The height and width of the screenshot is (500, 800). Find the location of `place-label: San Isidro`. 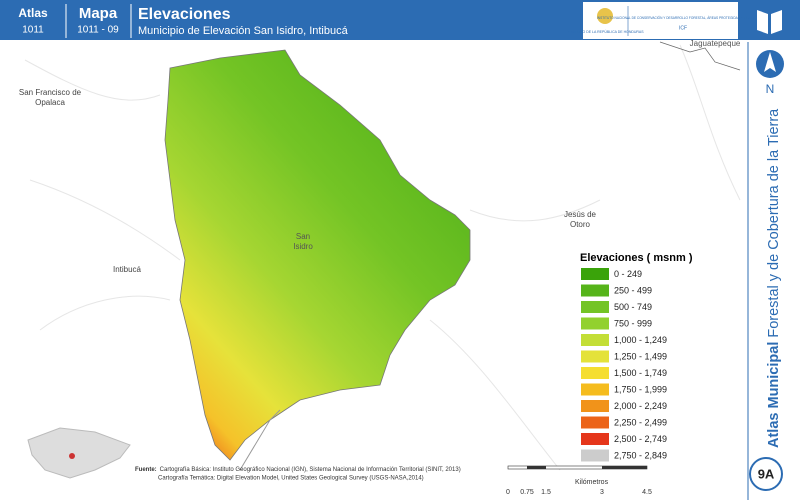

place-label: San Isidro is located at coordinates (303, 241).